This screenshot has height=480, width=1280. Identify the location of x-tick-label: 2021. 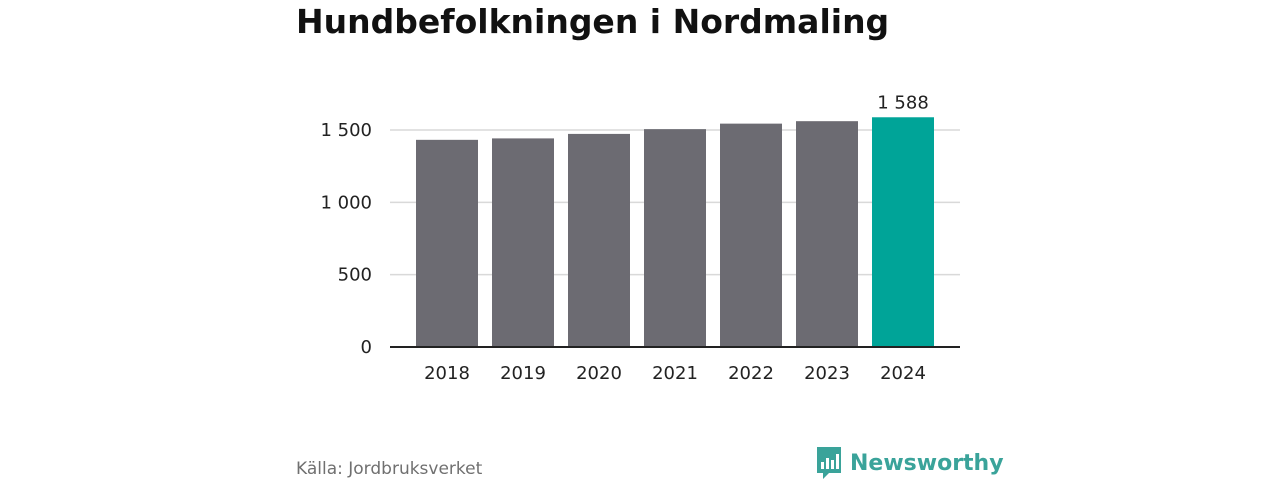
(675, 373).